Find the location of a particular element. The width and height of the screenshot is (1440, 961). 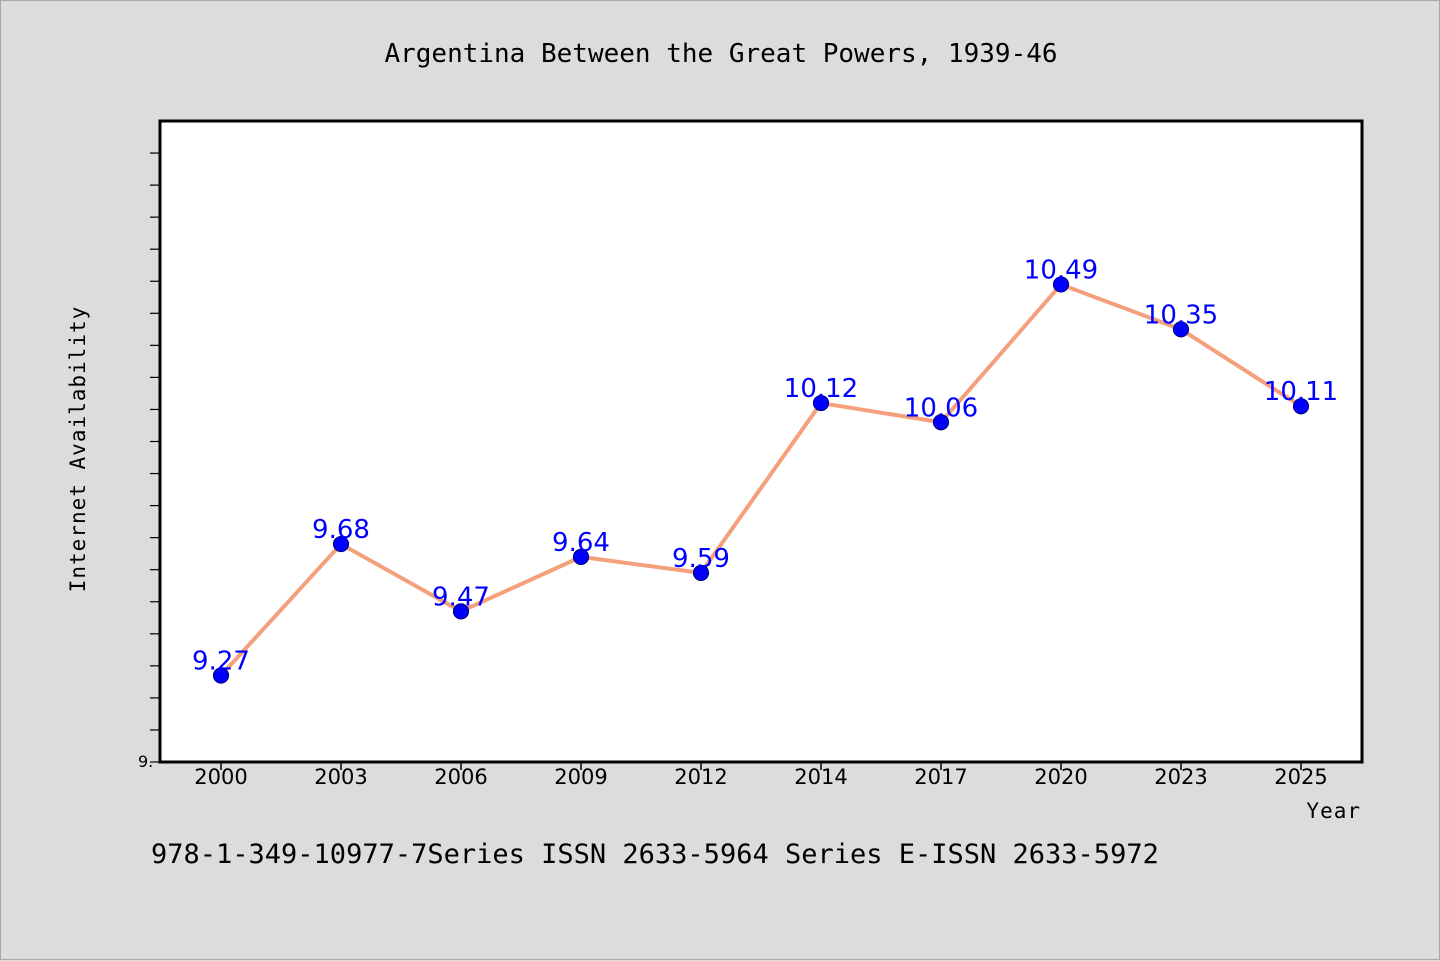

x-tick-label: 2000 is located at coordinates (220, 777).